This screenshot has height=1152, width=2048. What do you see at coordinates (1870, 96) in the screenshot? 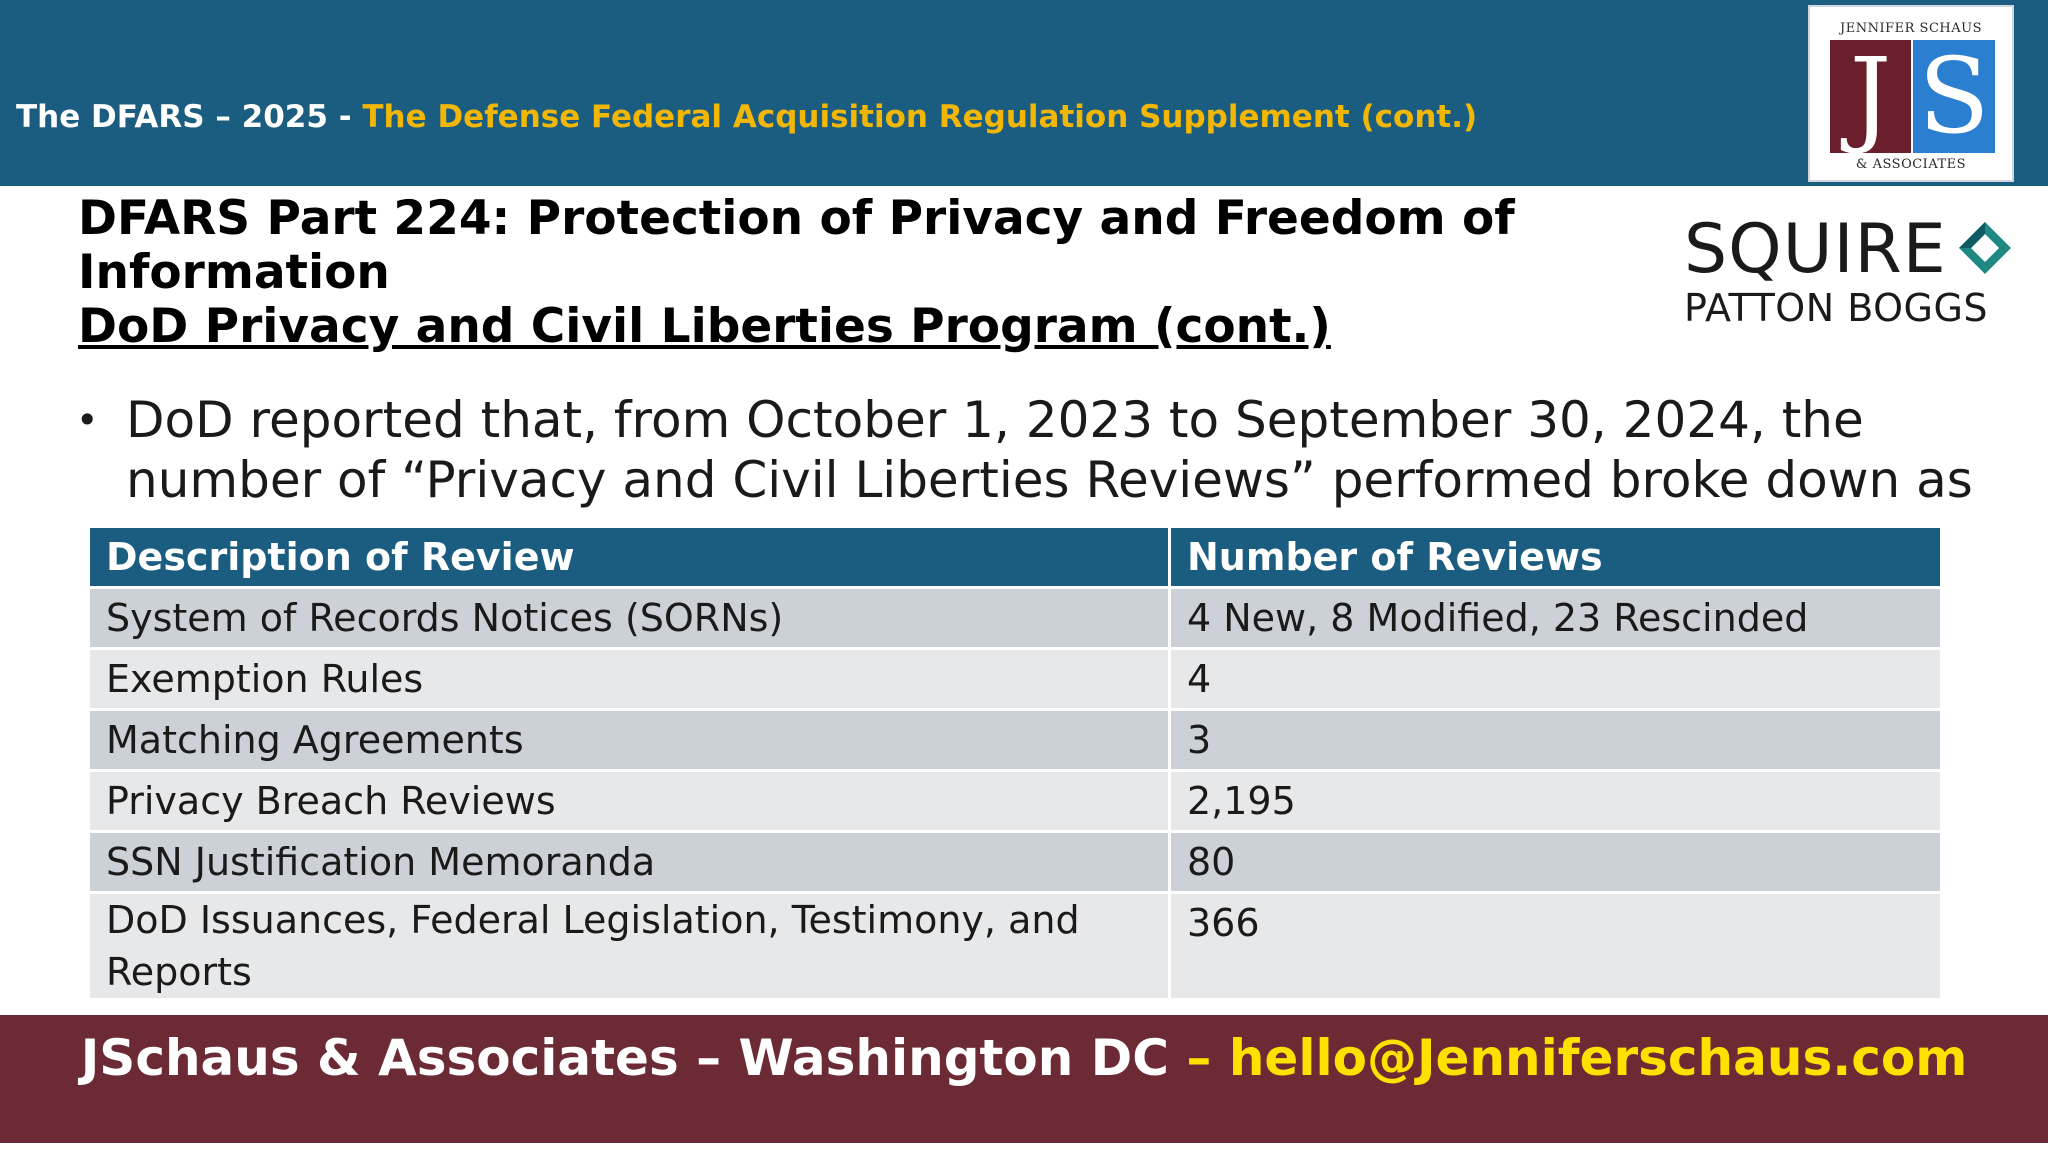
I see `logo-letter-j: J` at bounding box center [1870, 96].